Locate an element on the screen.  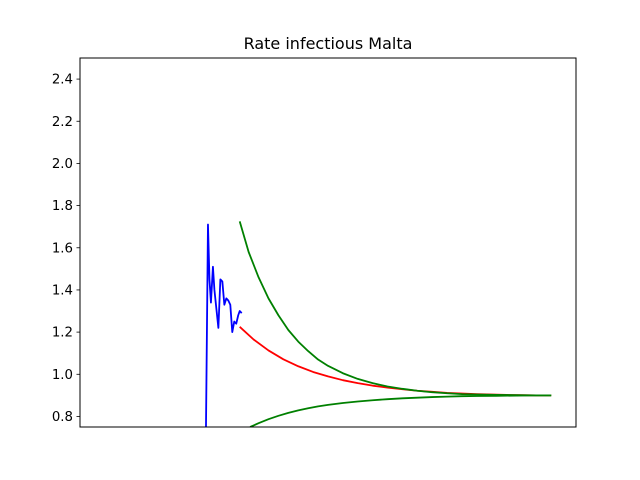
y-tick-label: 0.8 is located at coordinates (62, 417).